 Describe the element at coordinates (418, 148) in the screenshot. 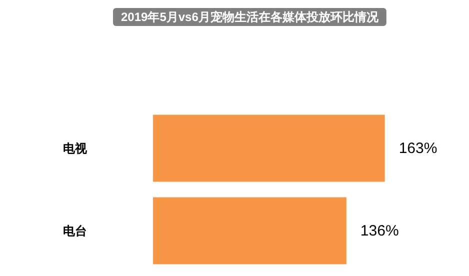

I see `data-label: 163%` at that location.